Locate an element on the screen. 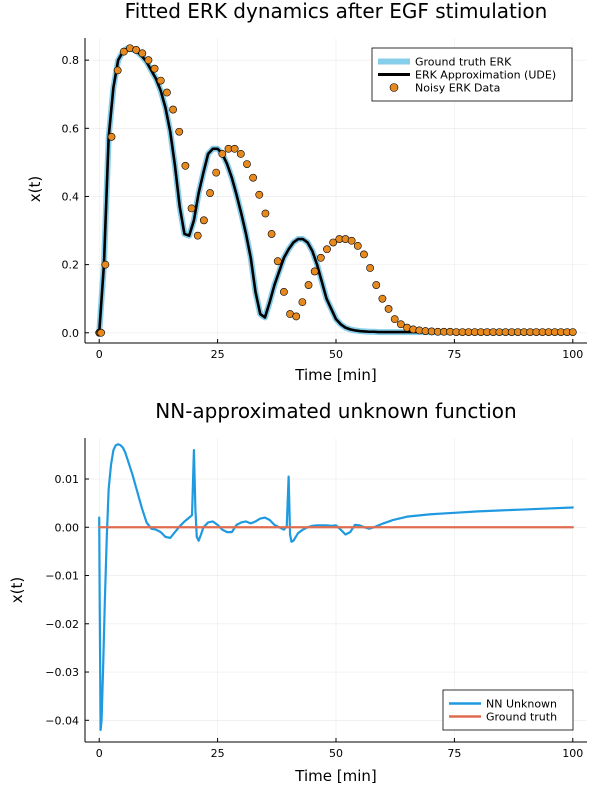 The image size is (600, 800). legend-item: Ground truth ERK is located at coordinates (445, 62).